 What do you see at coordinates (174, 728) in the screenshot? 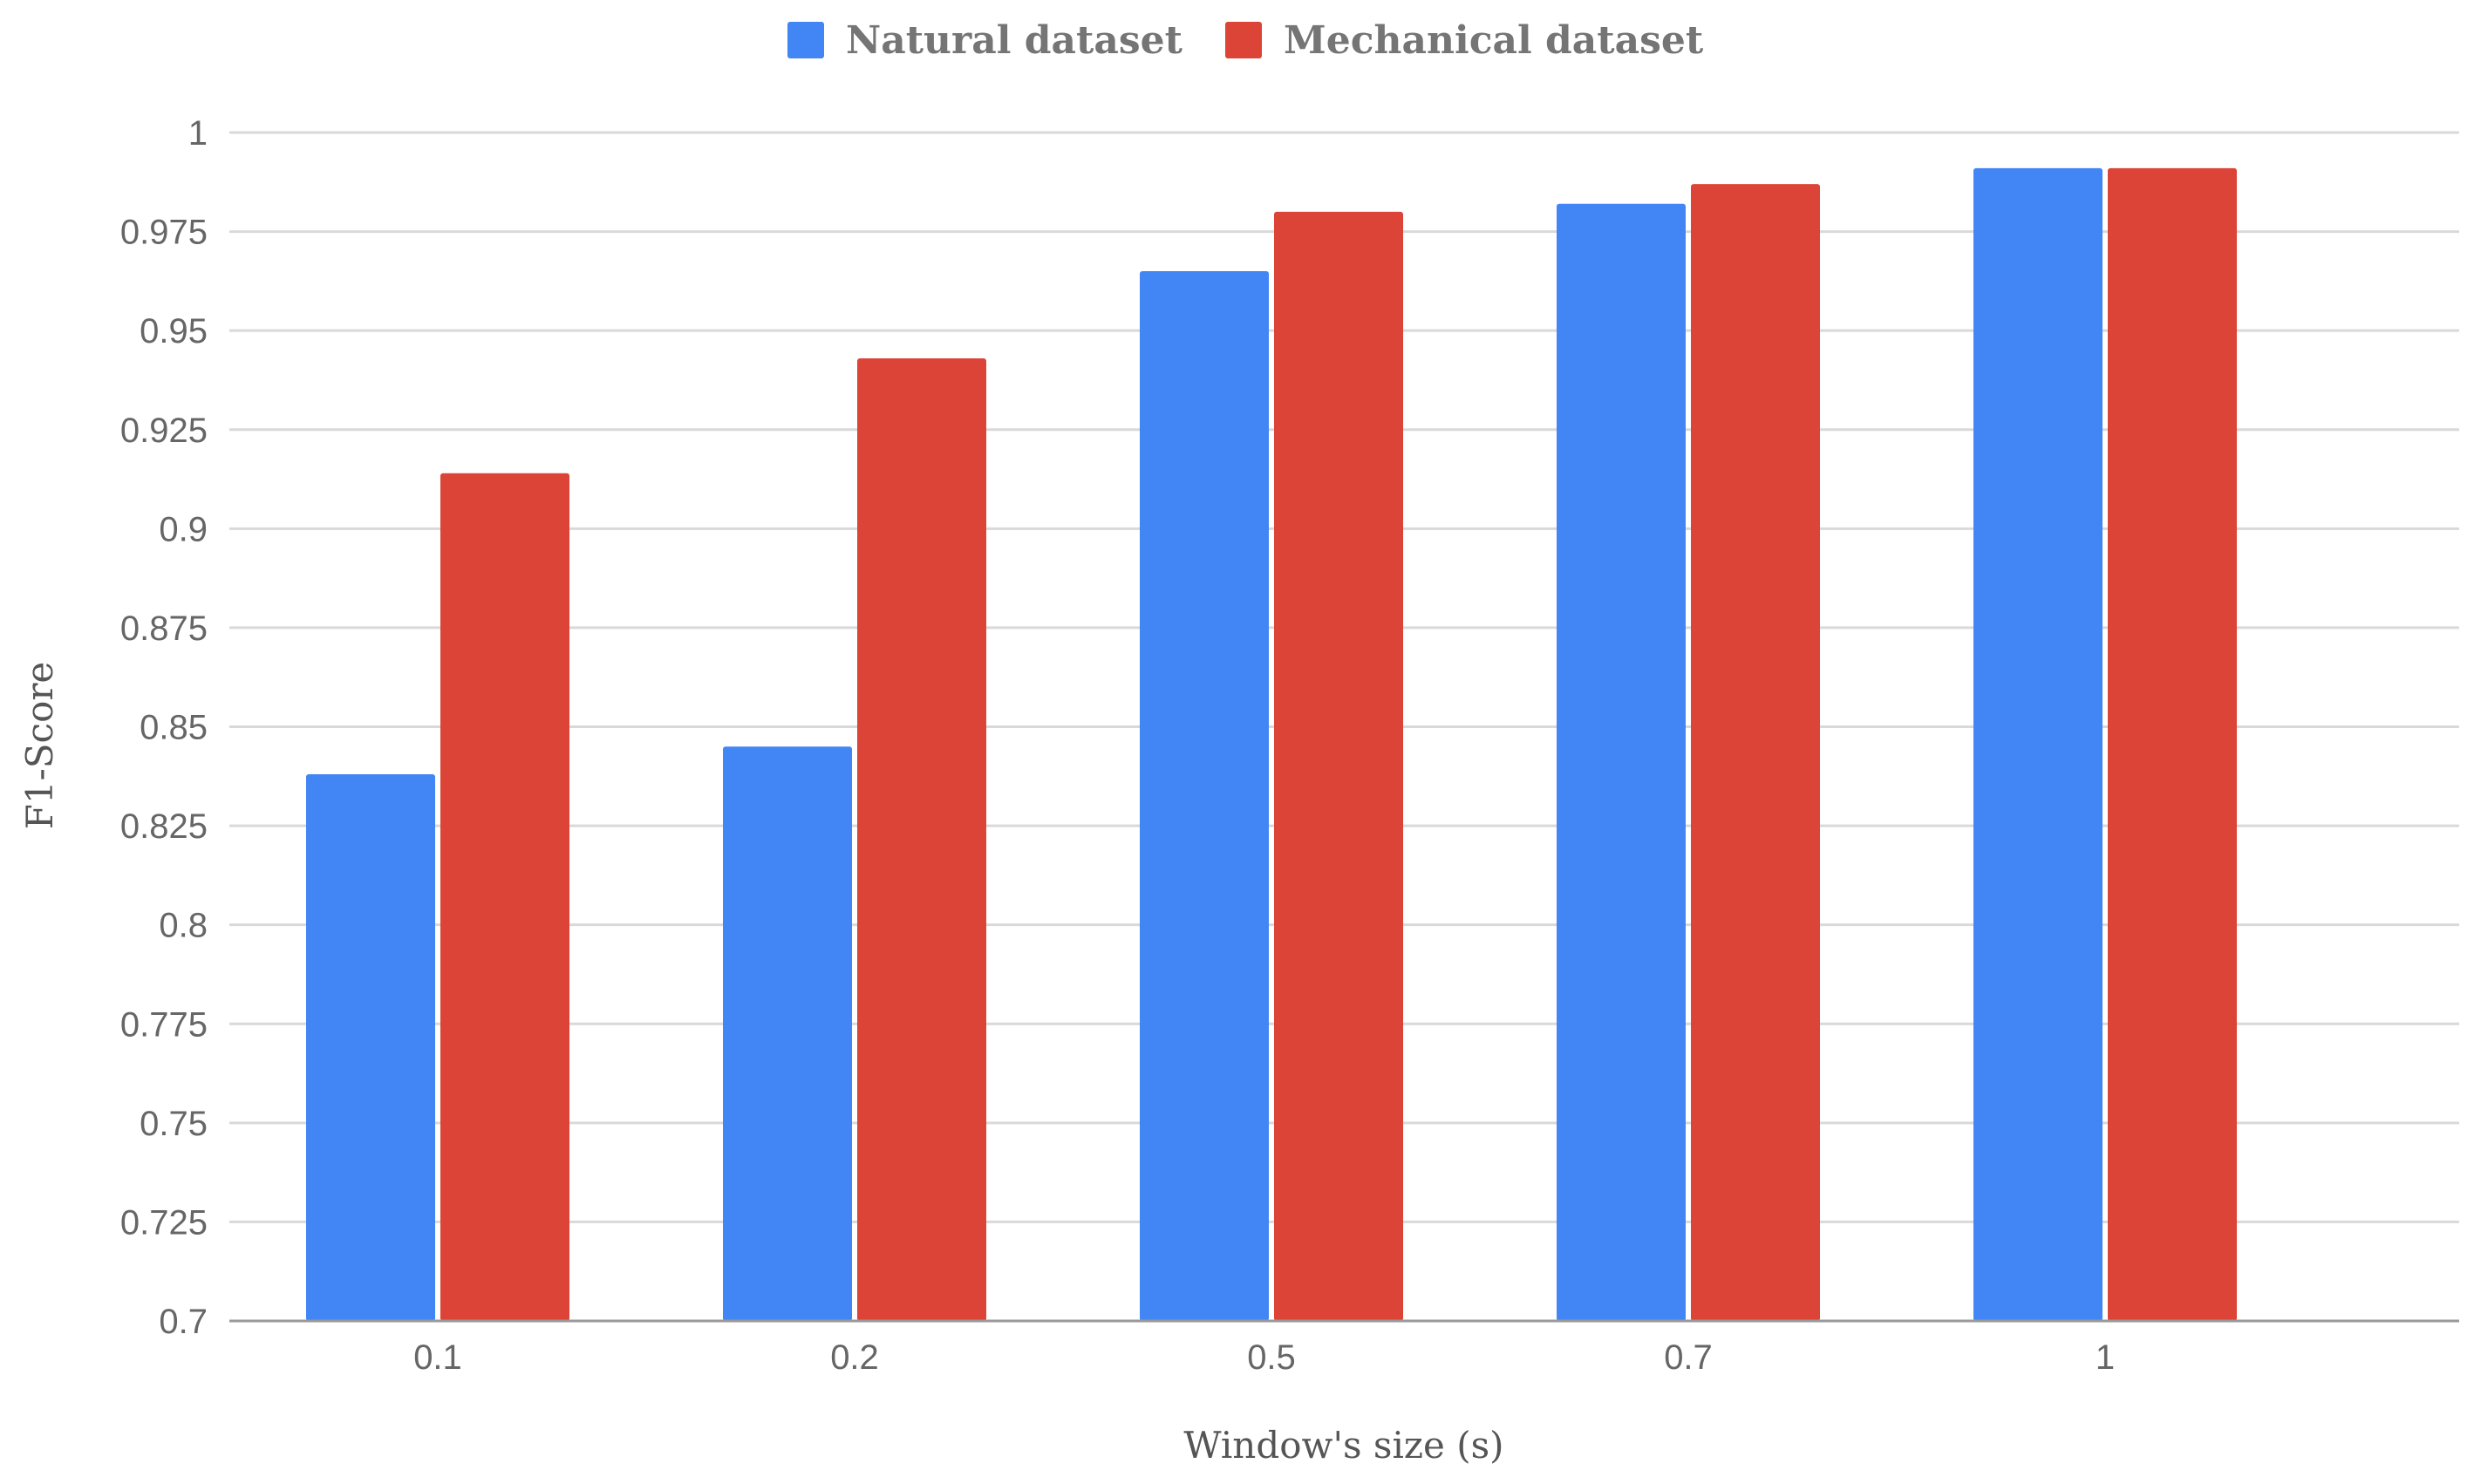
I see `y-tick-label: 0.85` at bounding box center [174, 728].